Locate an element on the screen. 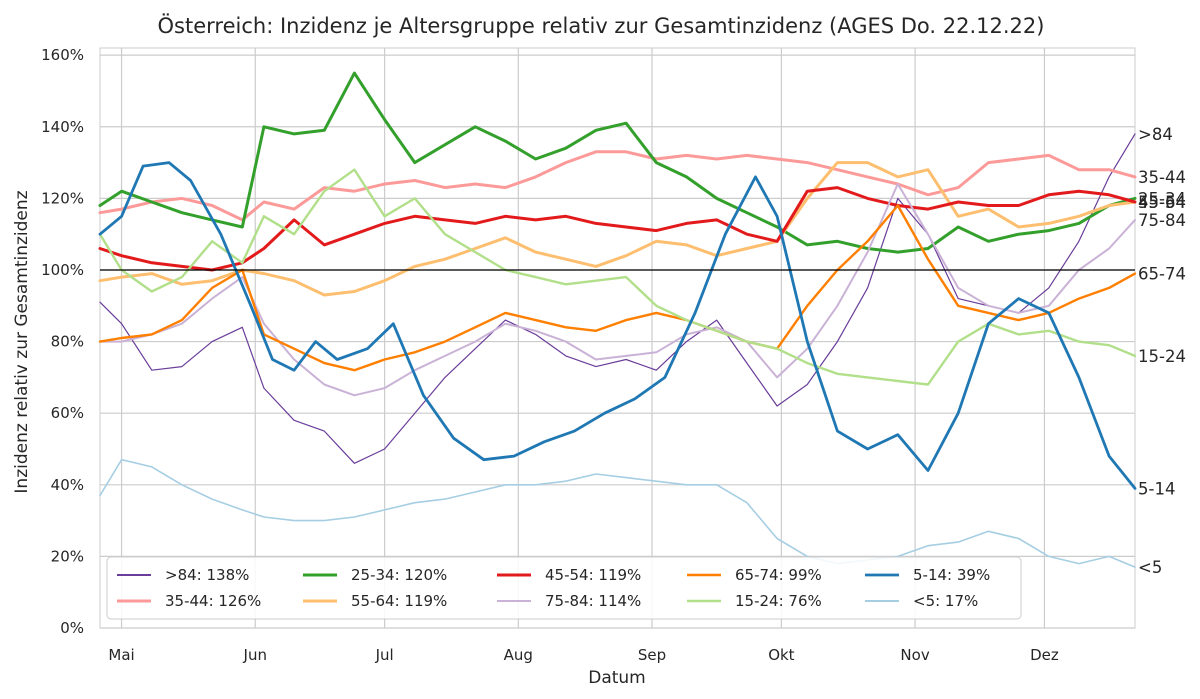 The height and width of the screenshot is (699, 1200). y-tick-label: 140% is located at coordinates (62, 127).